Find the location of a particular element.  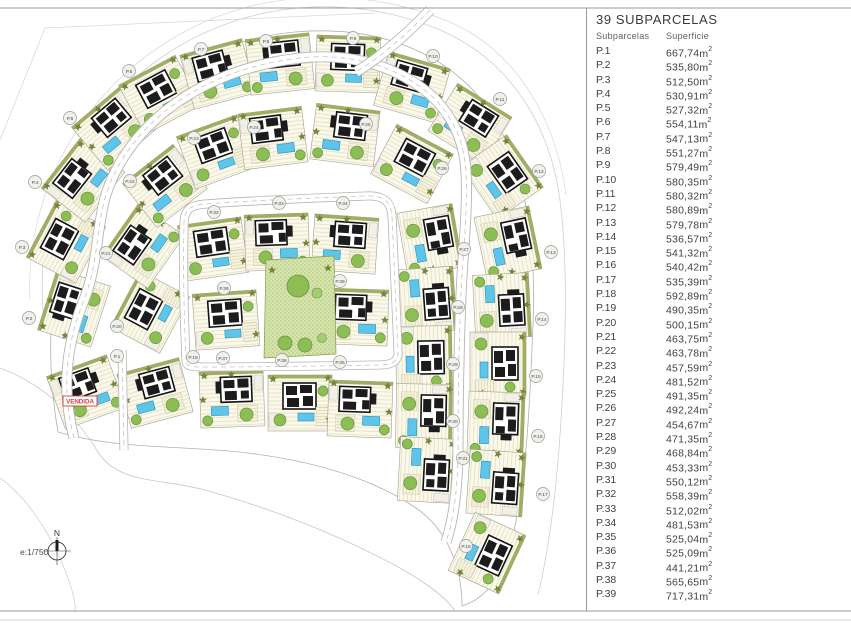

table-row: P.9 579,49m2 is located at coordinates (721, 166).